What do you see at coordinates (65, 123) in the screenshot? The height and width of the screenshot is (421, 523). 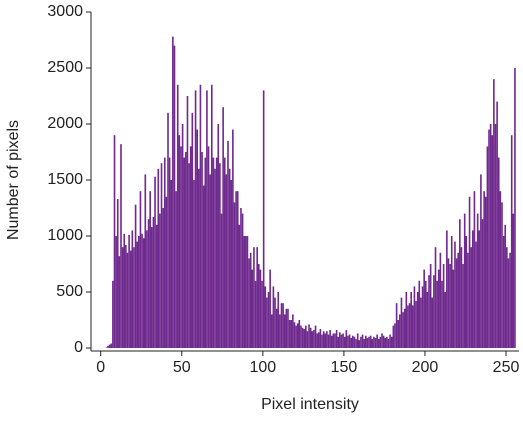 I see `y-tick-label: 2000` at bounding box center [65, 123].